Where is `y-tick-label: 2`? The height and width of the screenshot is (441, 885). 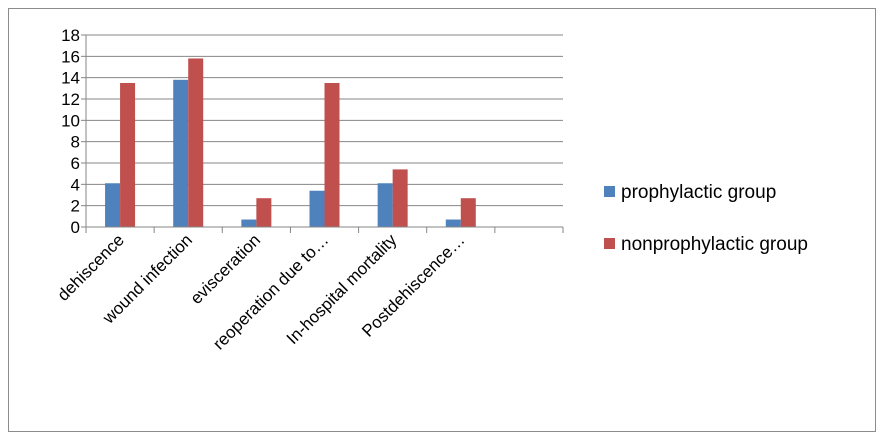 y-tick-label: 2 is located at coordinates (75, 206).